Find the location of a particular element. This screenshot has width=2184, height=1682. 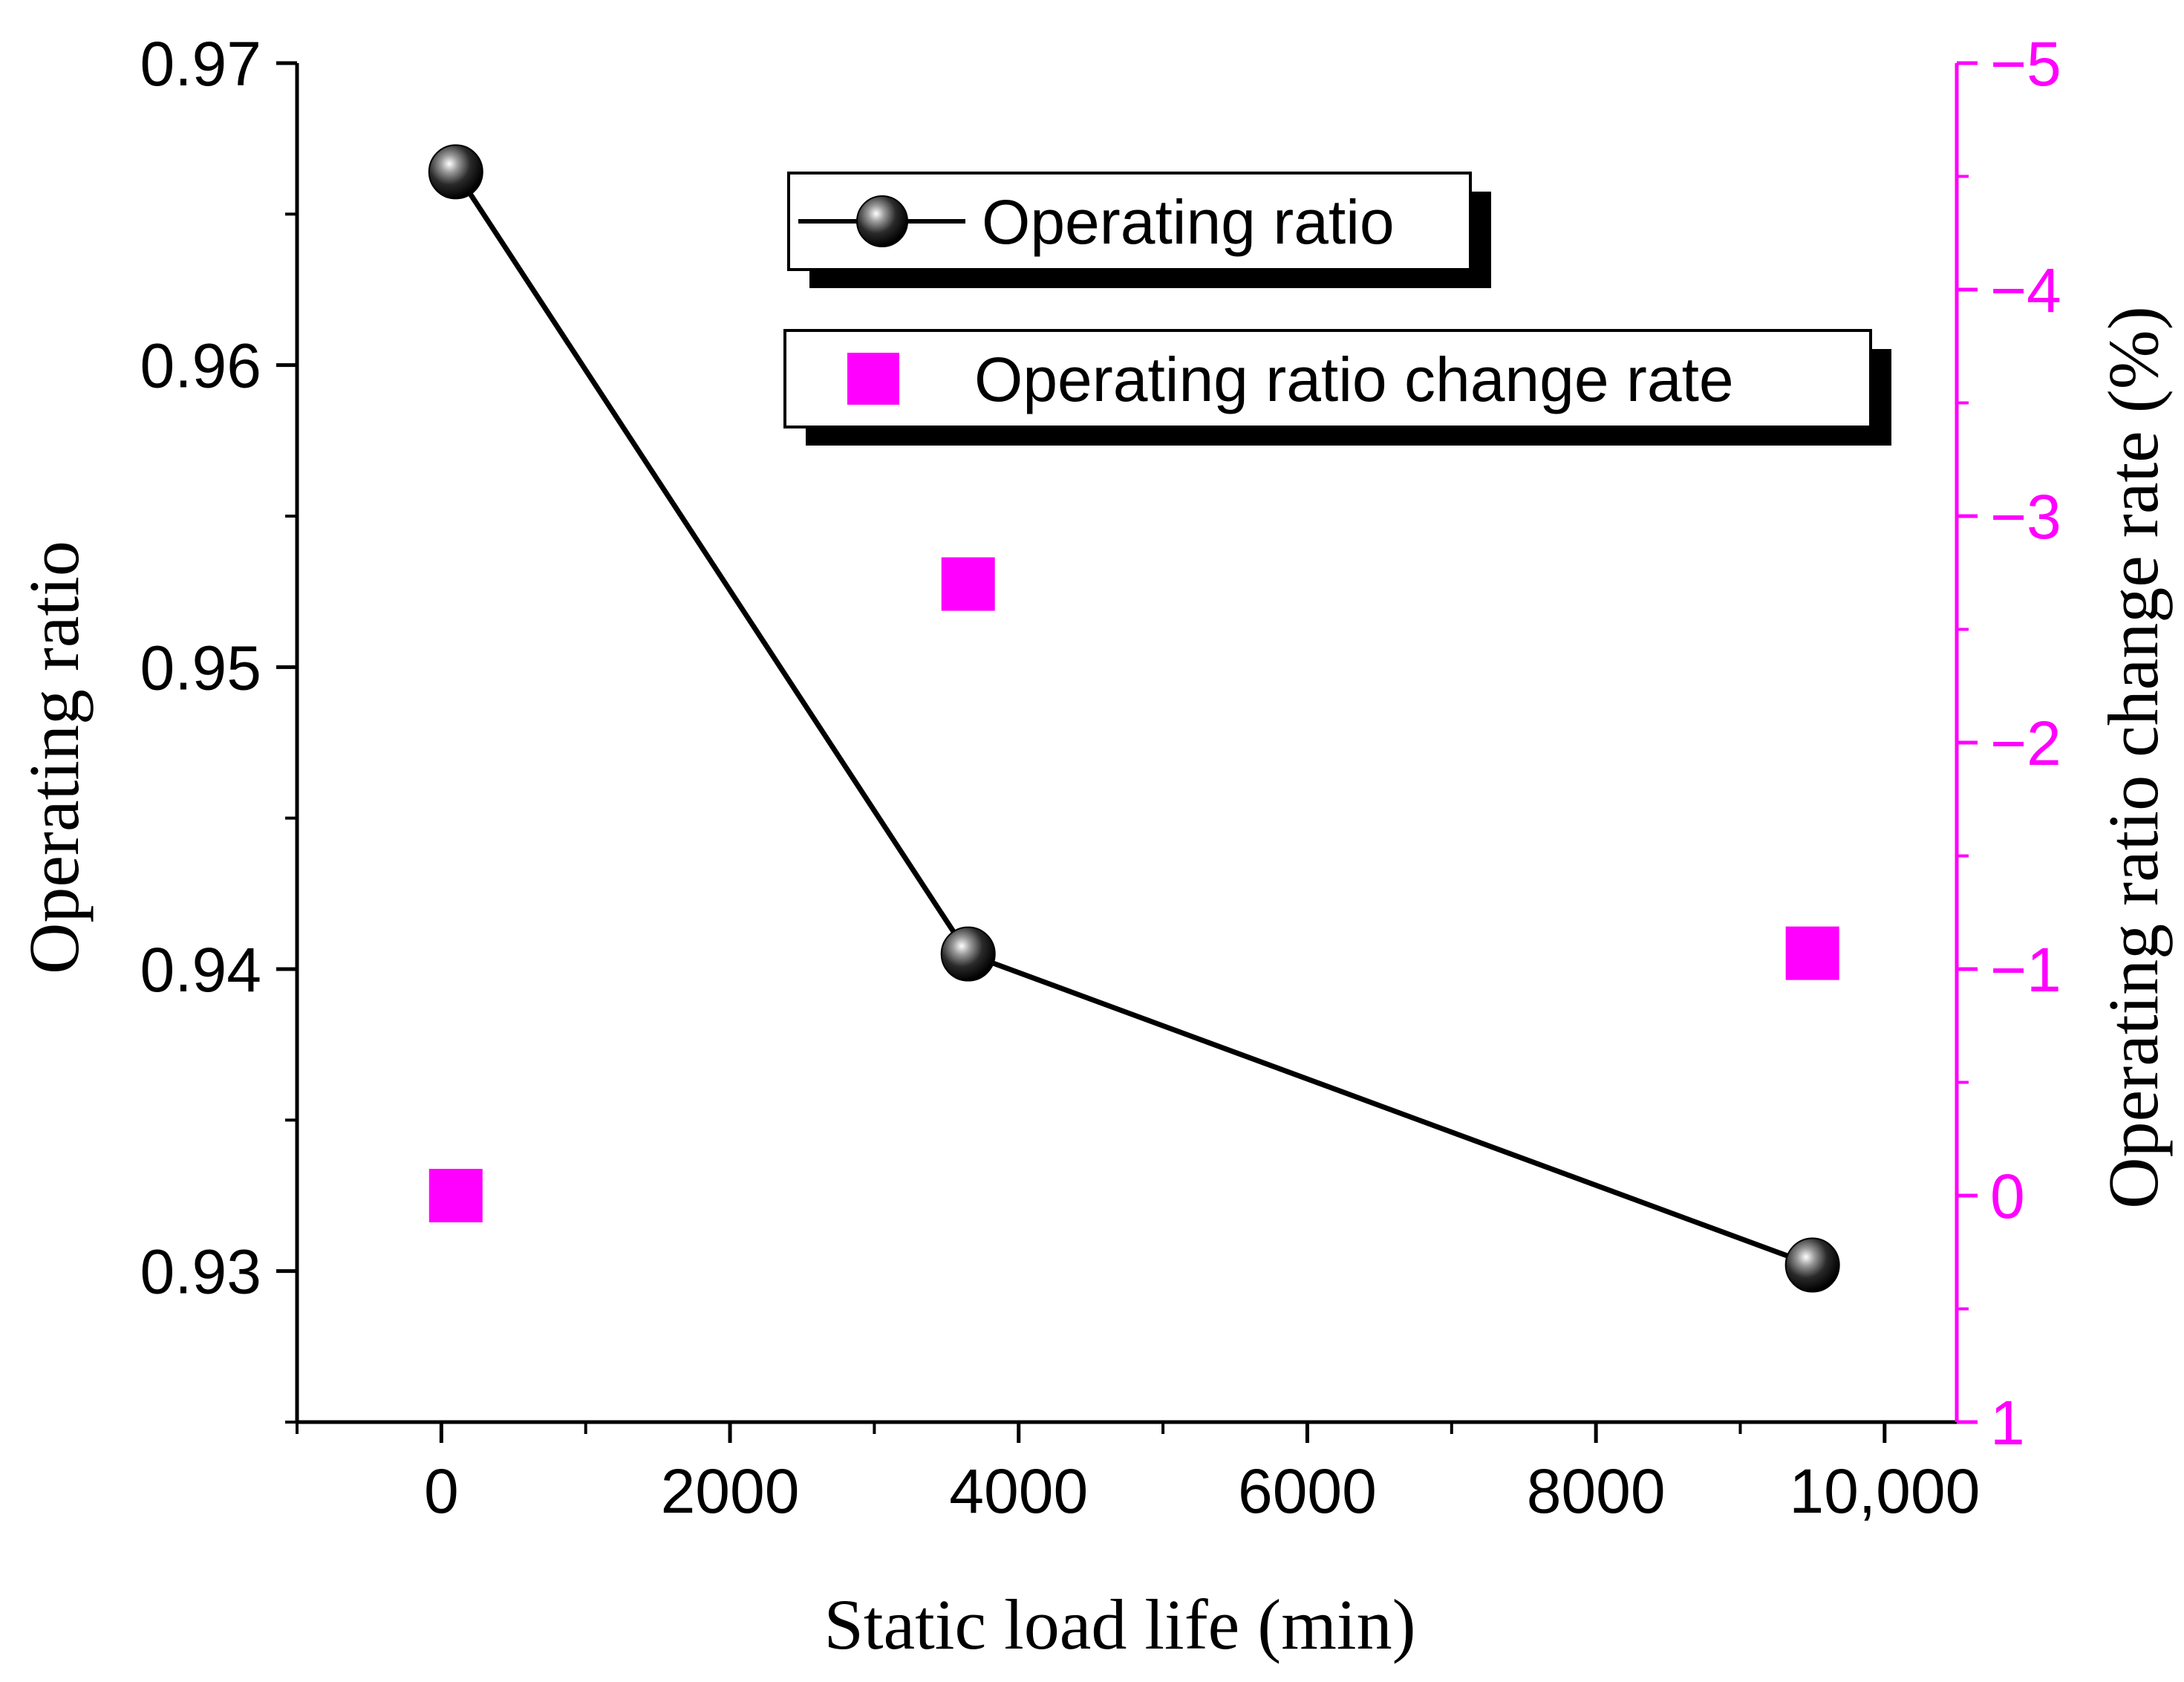

x-tick-label: 2000 is located at coordinates (730, 1491).